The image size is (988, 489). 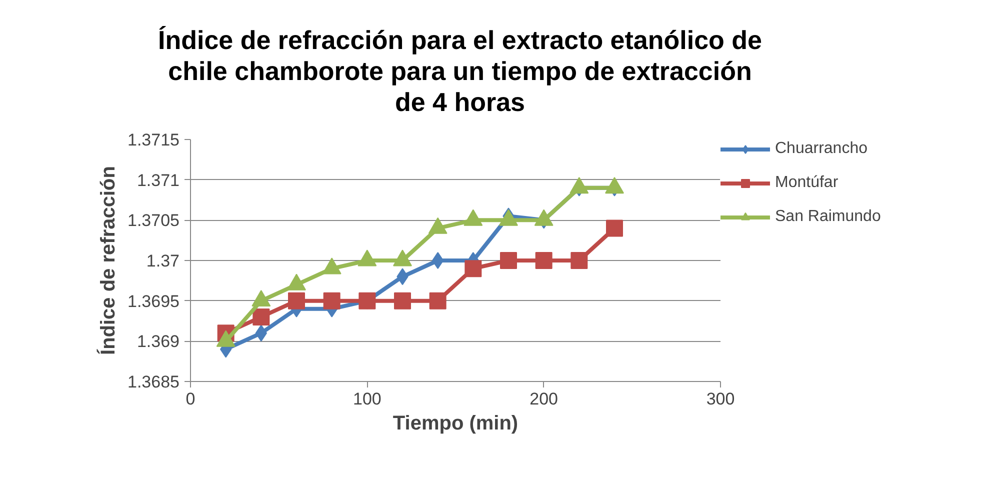 I want to click on y-tick-label: 1.3695, so click(x=154, y=301).